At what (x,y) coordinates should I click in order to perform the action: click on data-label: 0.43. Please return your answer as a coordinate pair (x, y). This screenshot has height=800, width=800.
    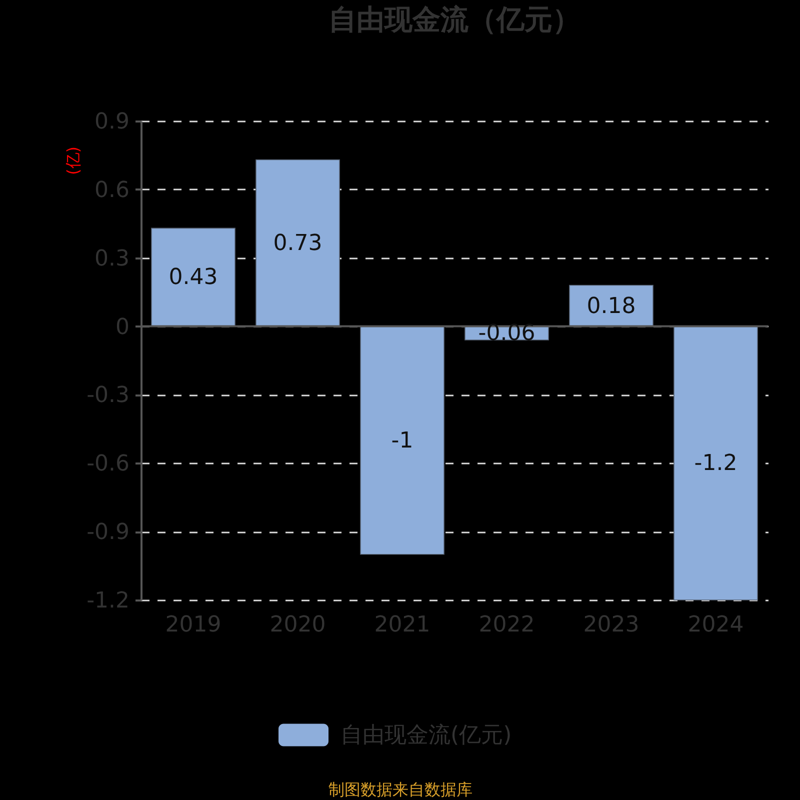
    Looking at the image, I should click on (193, 277).